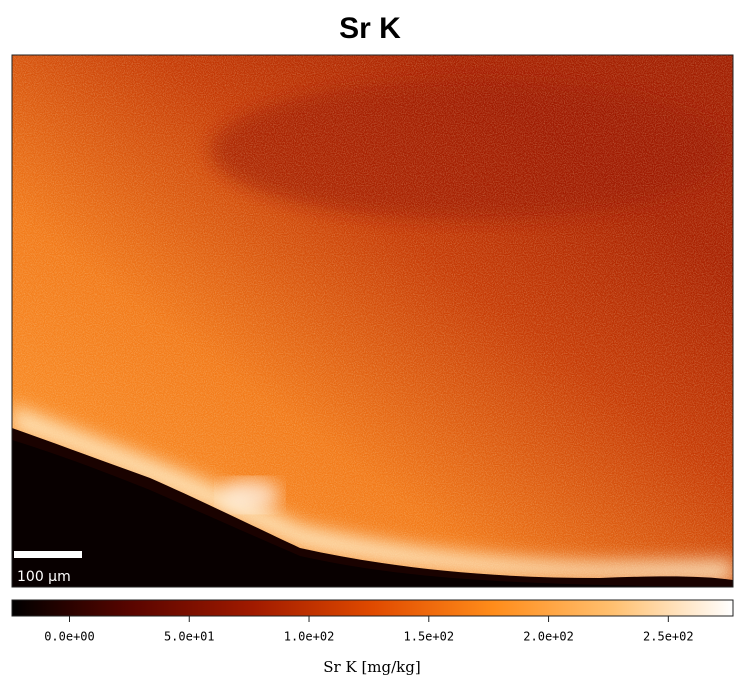  I want to click on colorbar, so click(372, 608).